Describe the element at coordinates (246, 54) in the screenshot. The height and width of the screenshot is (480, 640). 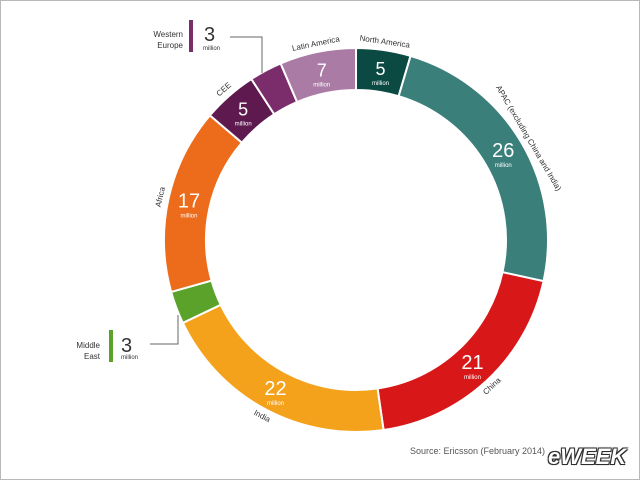
I see `callout-western-europe-leader` at that location.